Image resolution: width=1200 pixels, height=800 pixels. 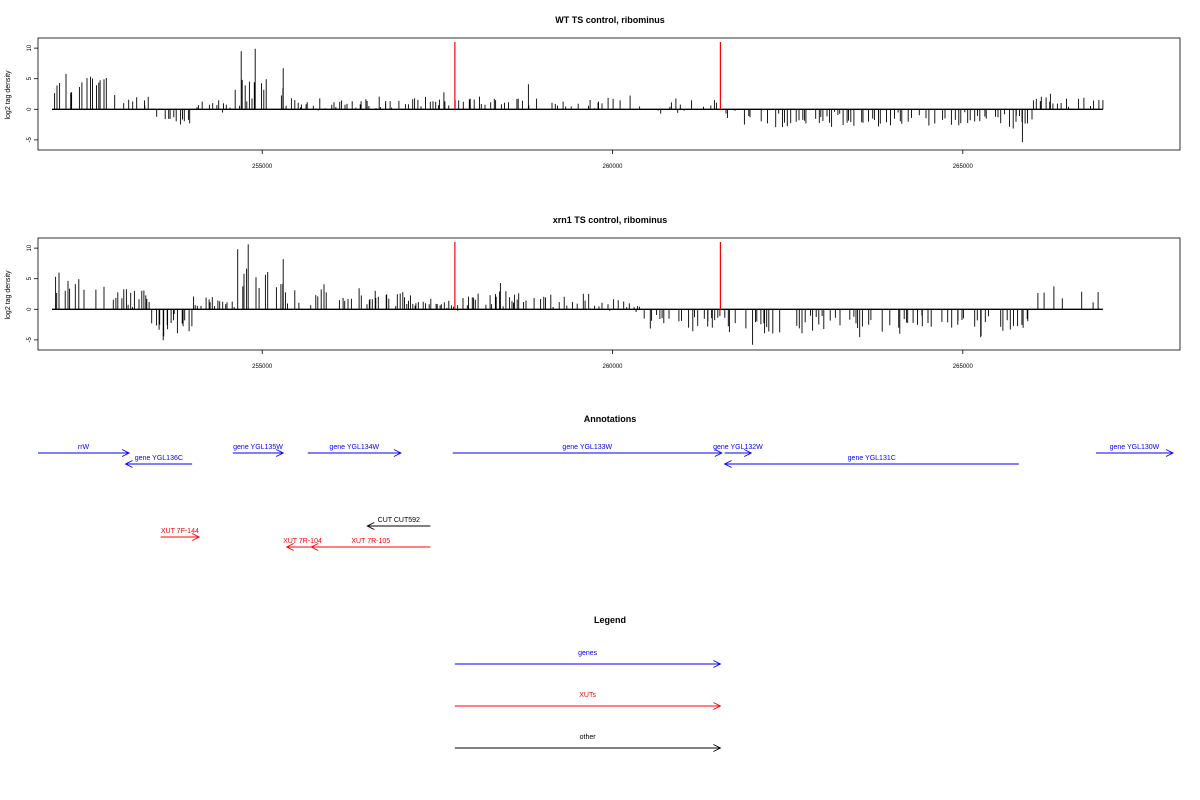 I want to click on gene-label: gene YGL134W, so click(x=354, y=447).